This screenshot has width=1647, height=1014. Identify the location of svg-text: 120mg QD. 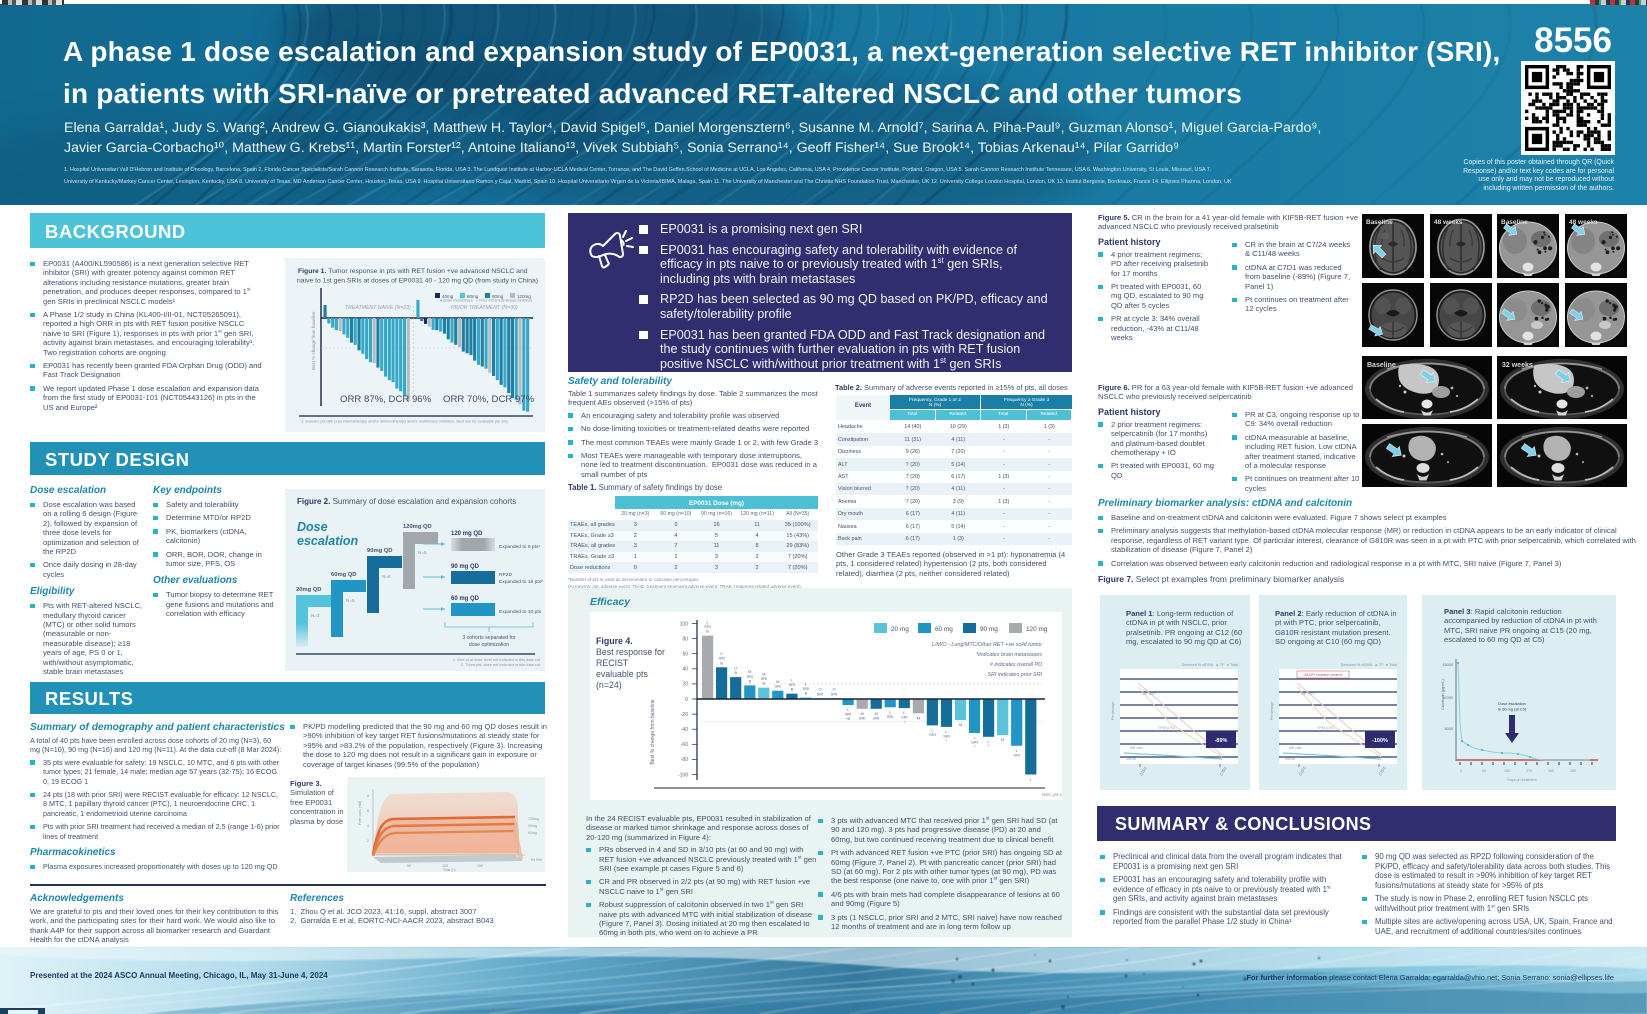
(417, 527).